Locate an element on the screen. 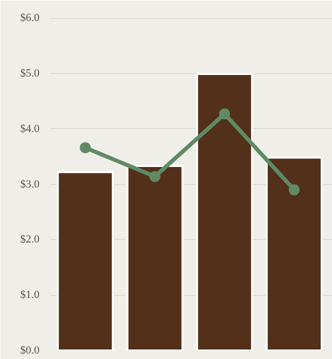 The width and height of the screenshot is (332, 359). y-tick-label: $0.0 is located at coordinates (30, 350).